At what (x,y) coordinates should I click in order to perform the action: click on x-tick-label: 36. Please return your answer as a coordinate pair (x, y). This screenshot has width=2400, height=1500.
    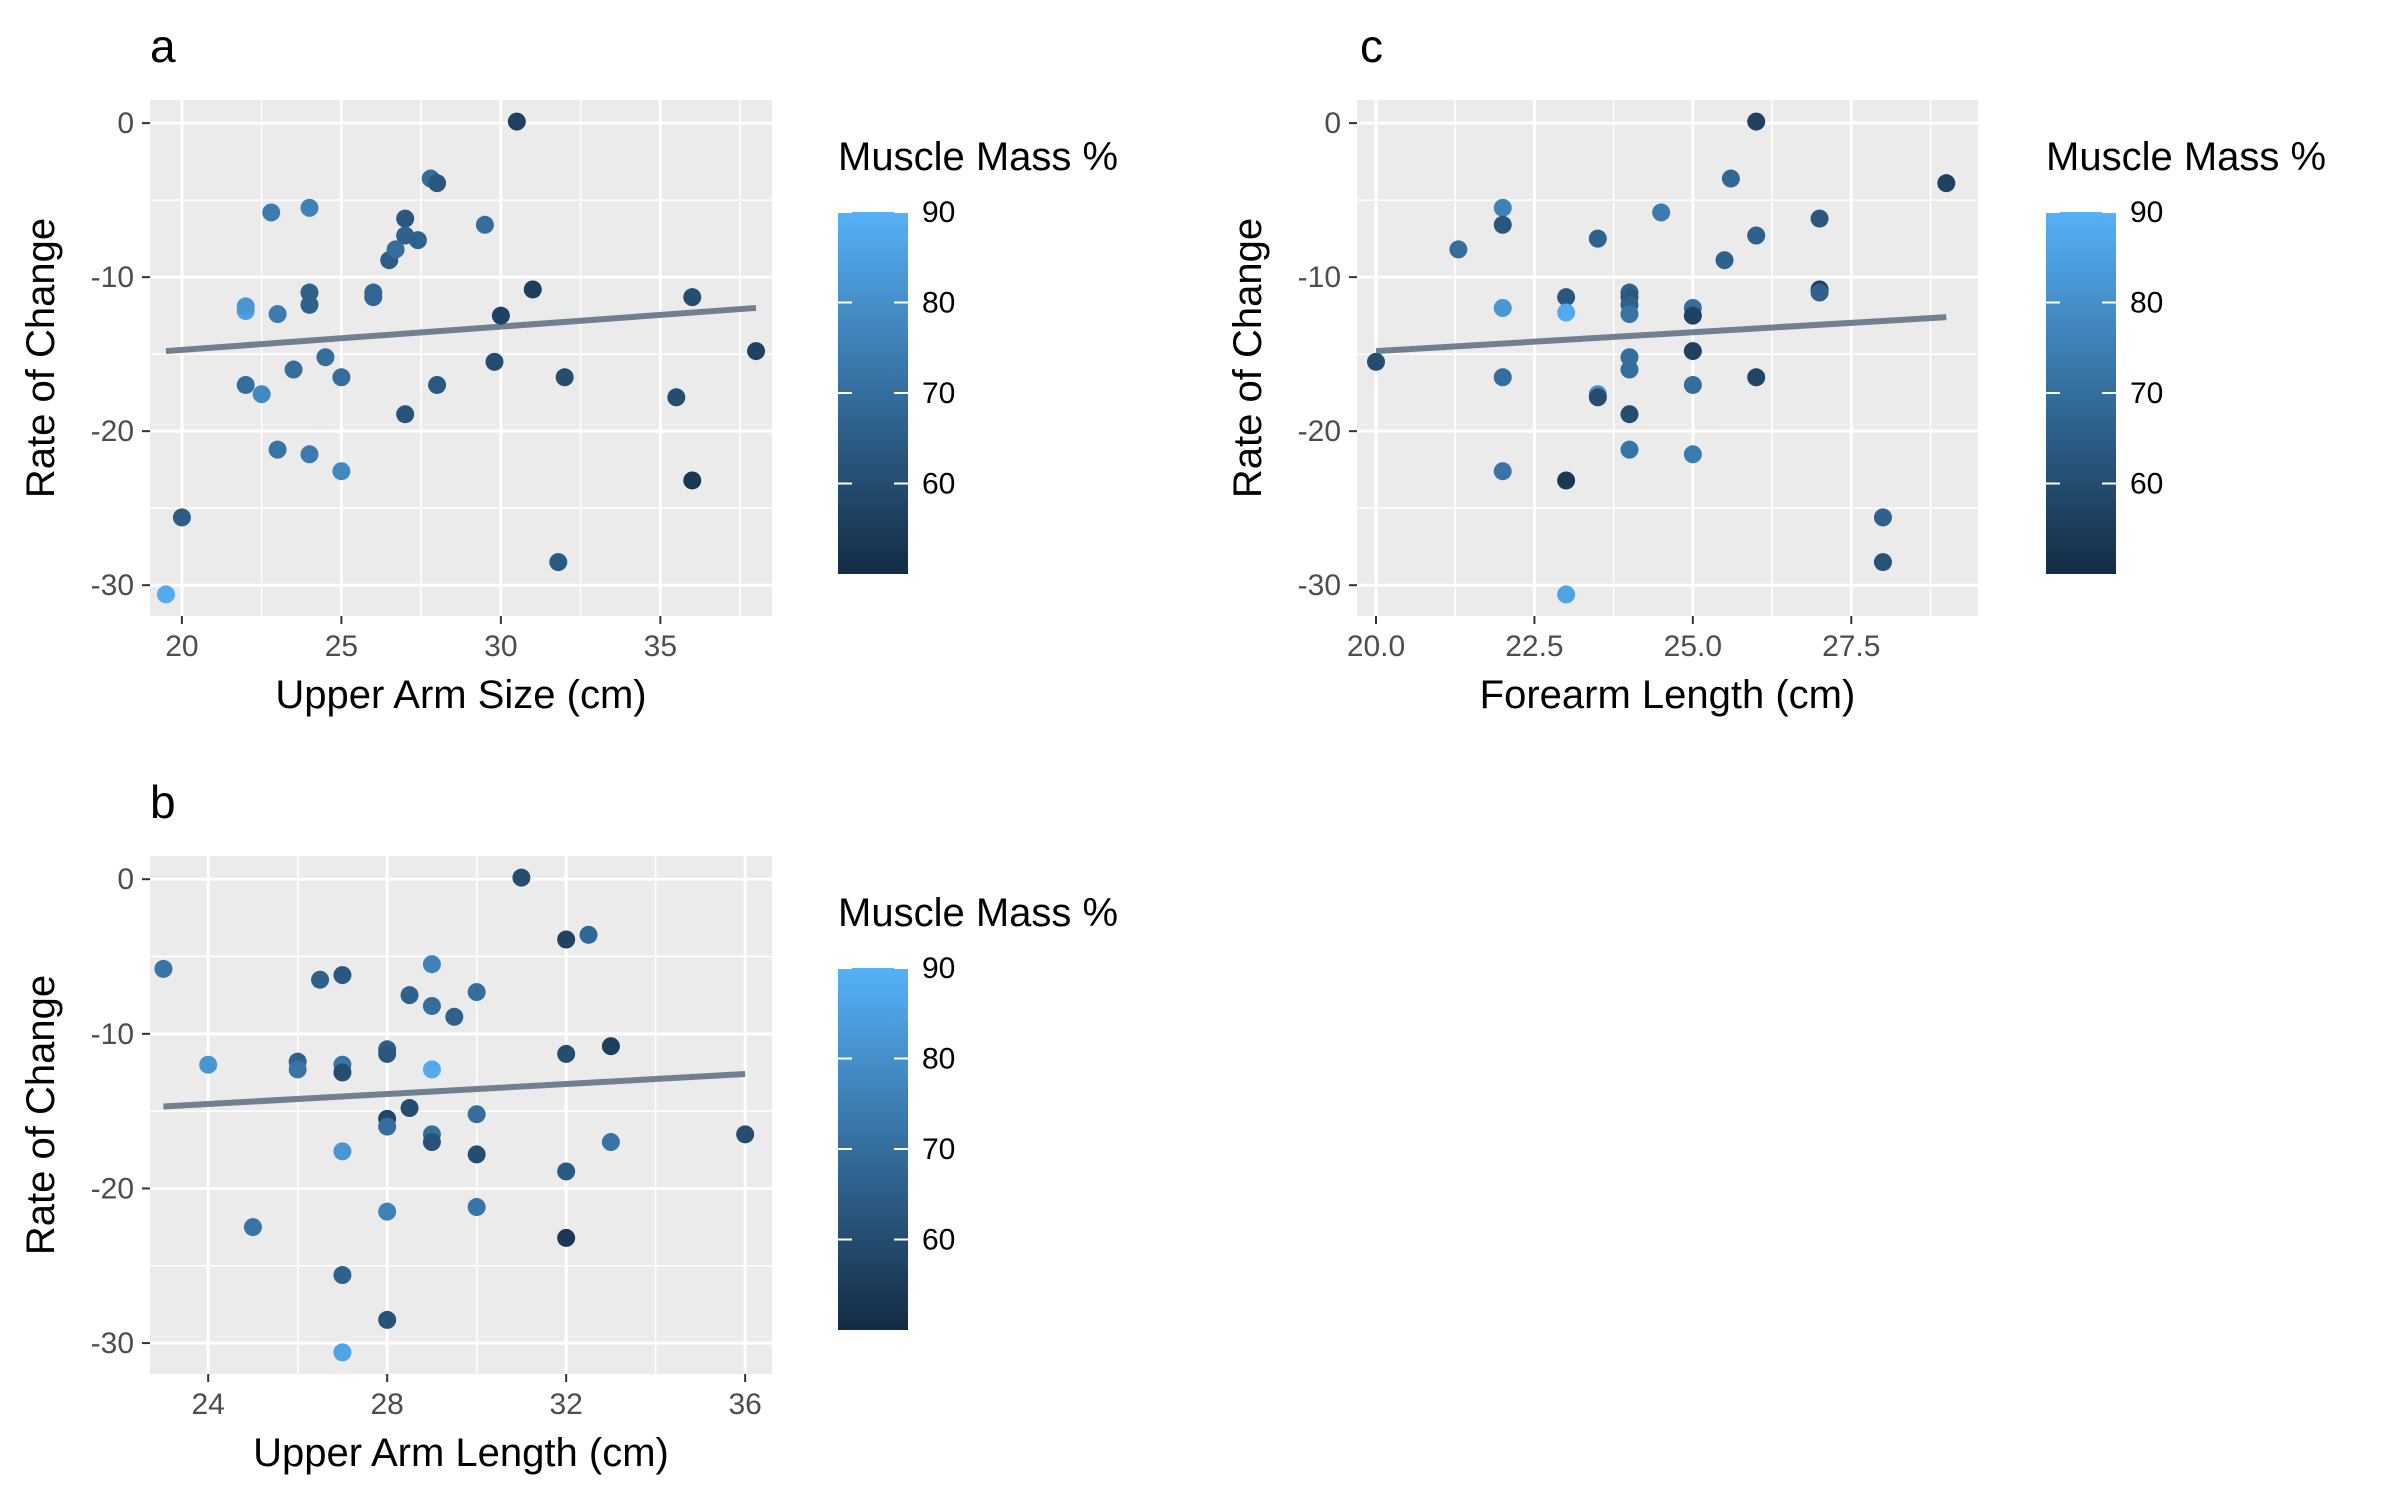
    Looking at the image, I should click on (744, 1404).